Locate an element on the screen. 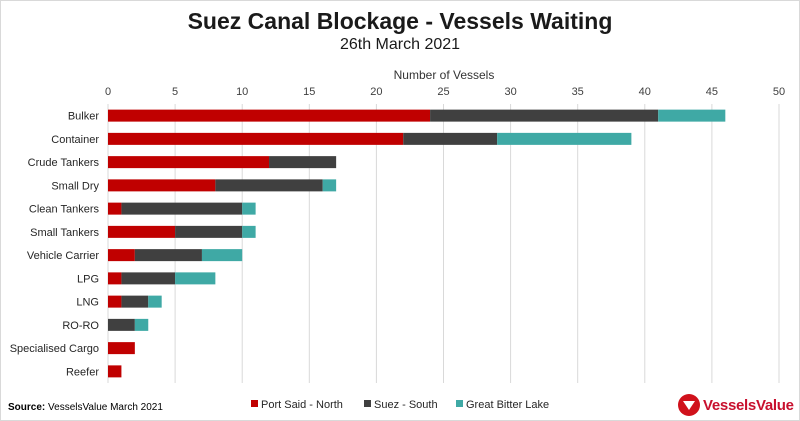  source-note: Source: VesselsValue March 2021 is located at coordinates (85, 407).